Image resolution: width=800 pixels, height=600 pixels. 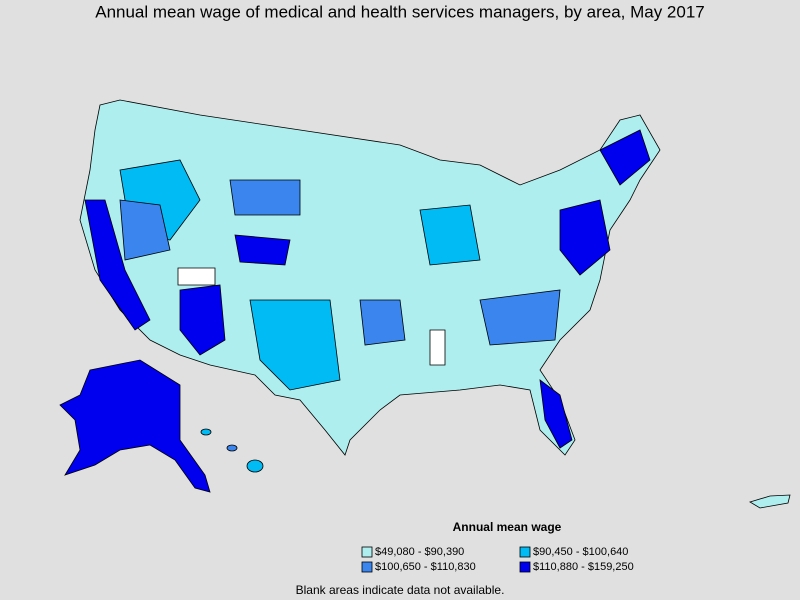 I want to click on legend-title: Annual mean wage, so click(x=507, y=527).